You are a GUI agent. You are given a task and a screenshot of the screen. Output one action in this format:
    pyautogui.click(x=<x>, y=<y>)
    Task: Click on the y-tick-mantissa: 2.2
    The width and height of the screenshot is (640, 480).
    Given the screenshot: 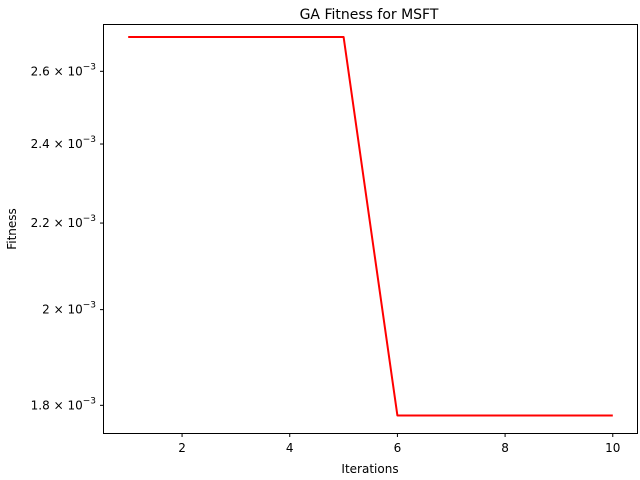 What is the action you would take?
    pyautogui.click(x=40, y=223)
    